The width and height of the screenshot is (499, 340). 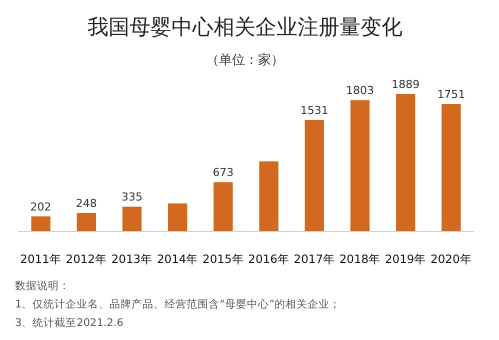 I want to click on data-label: 335, so click(x=132, y=197).